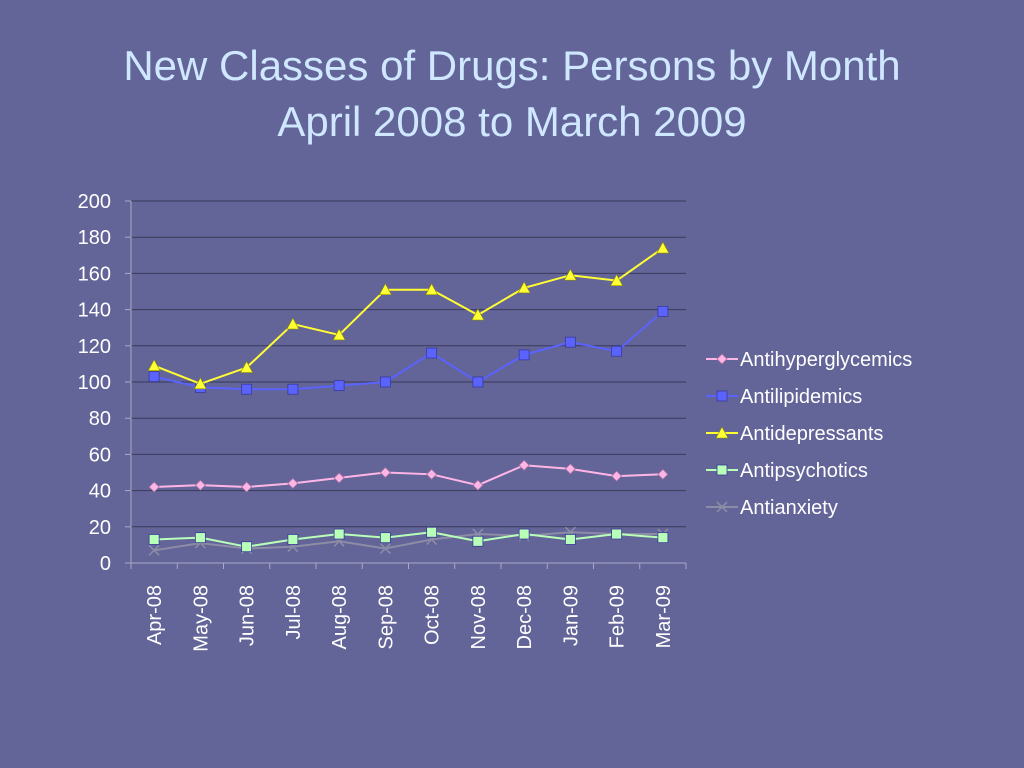 The width and height of the screenshot is (1024, 768). Describe the element at coordinates (433, 615) in the screenshot. I see `x-tick-label: Oct-08` at that location.